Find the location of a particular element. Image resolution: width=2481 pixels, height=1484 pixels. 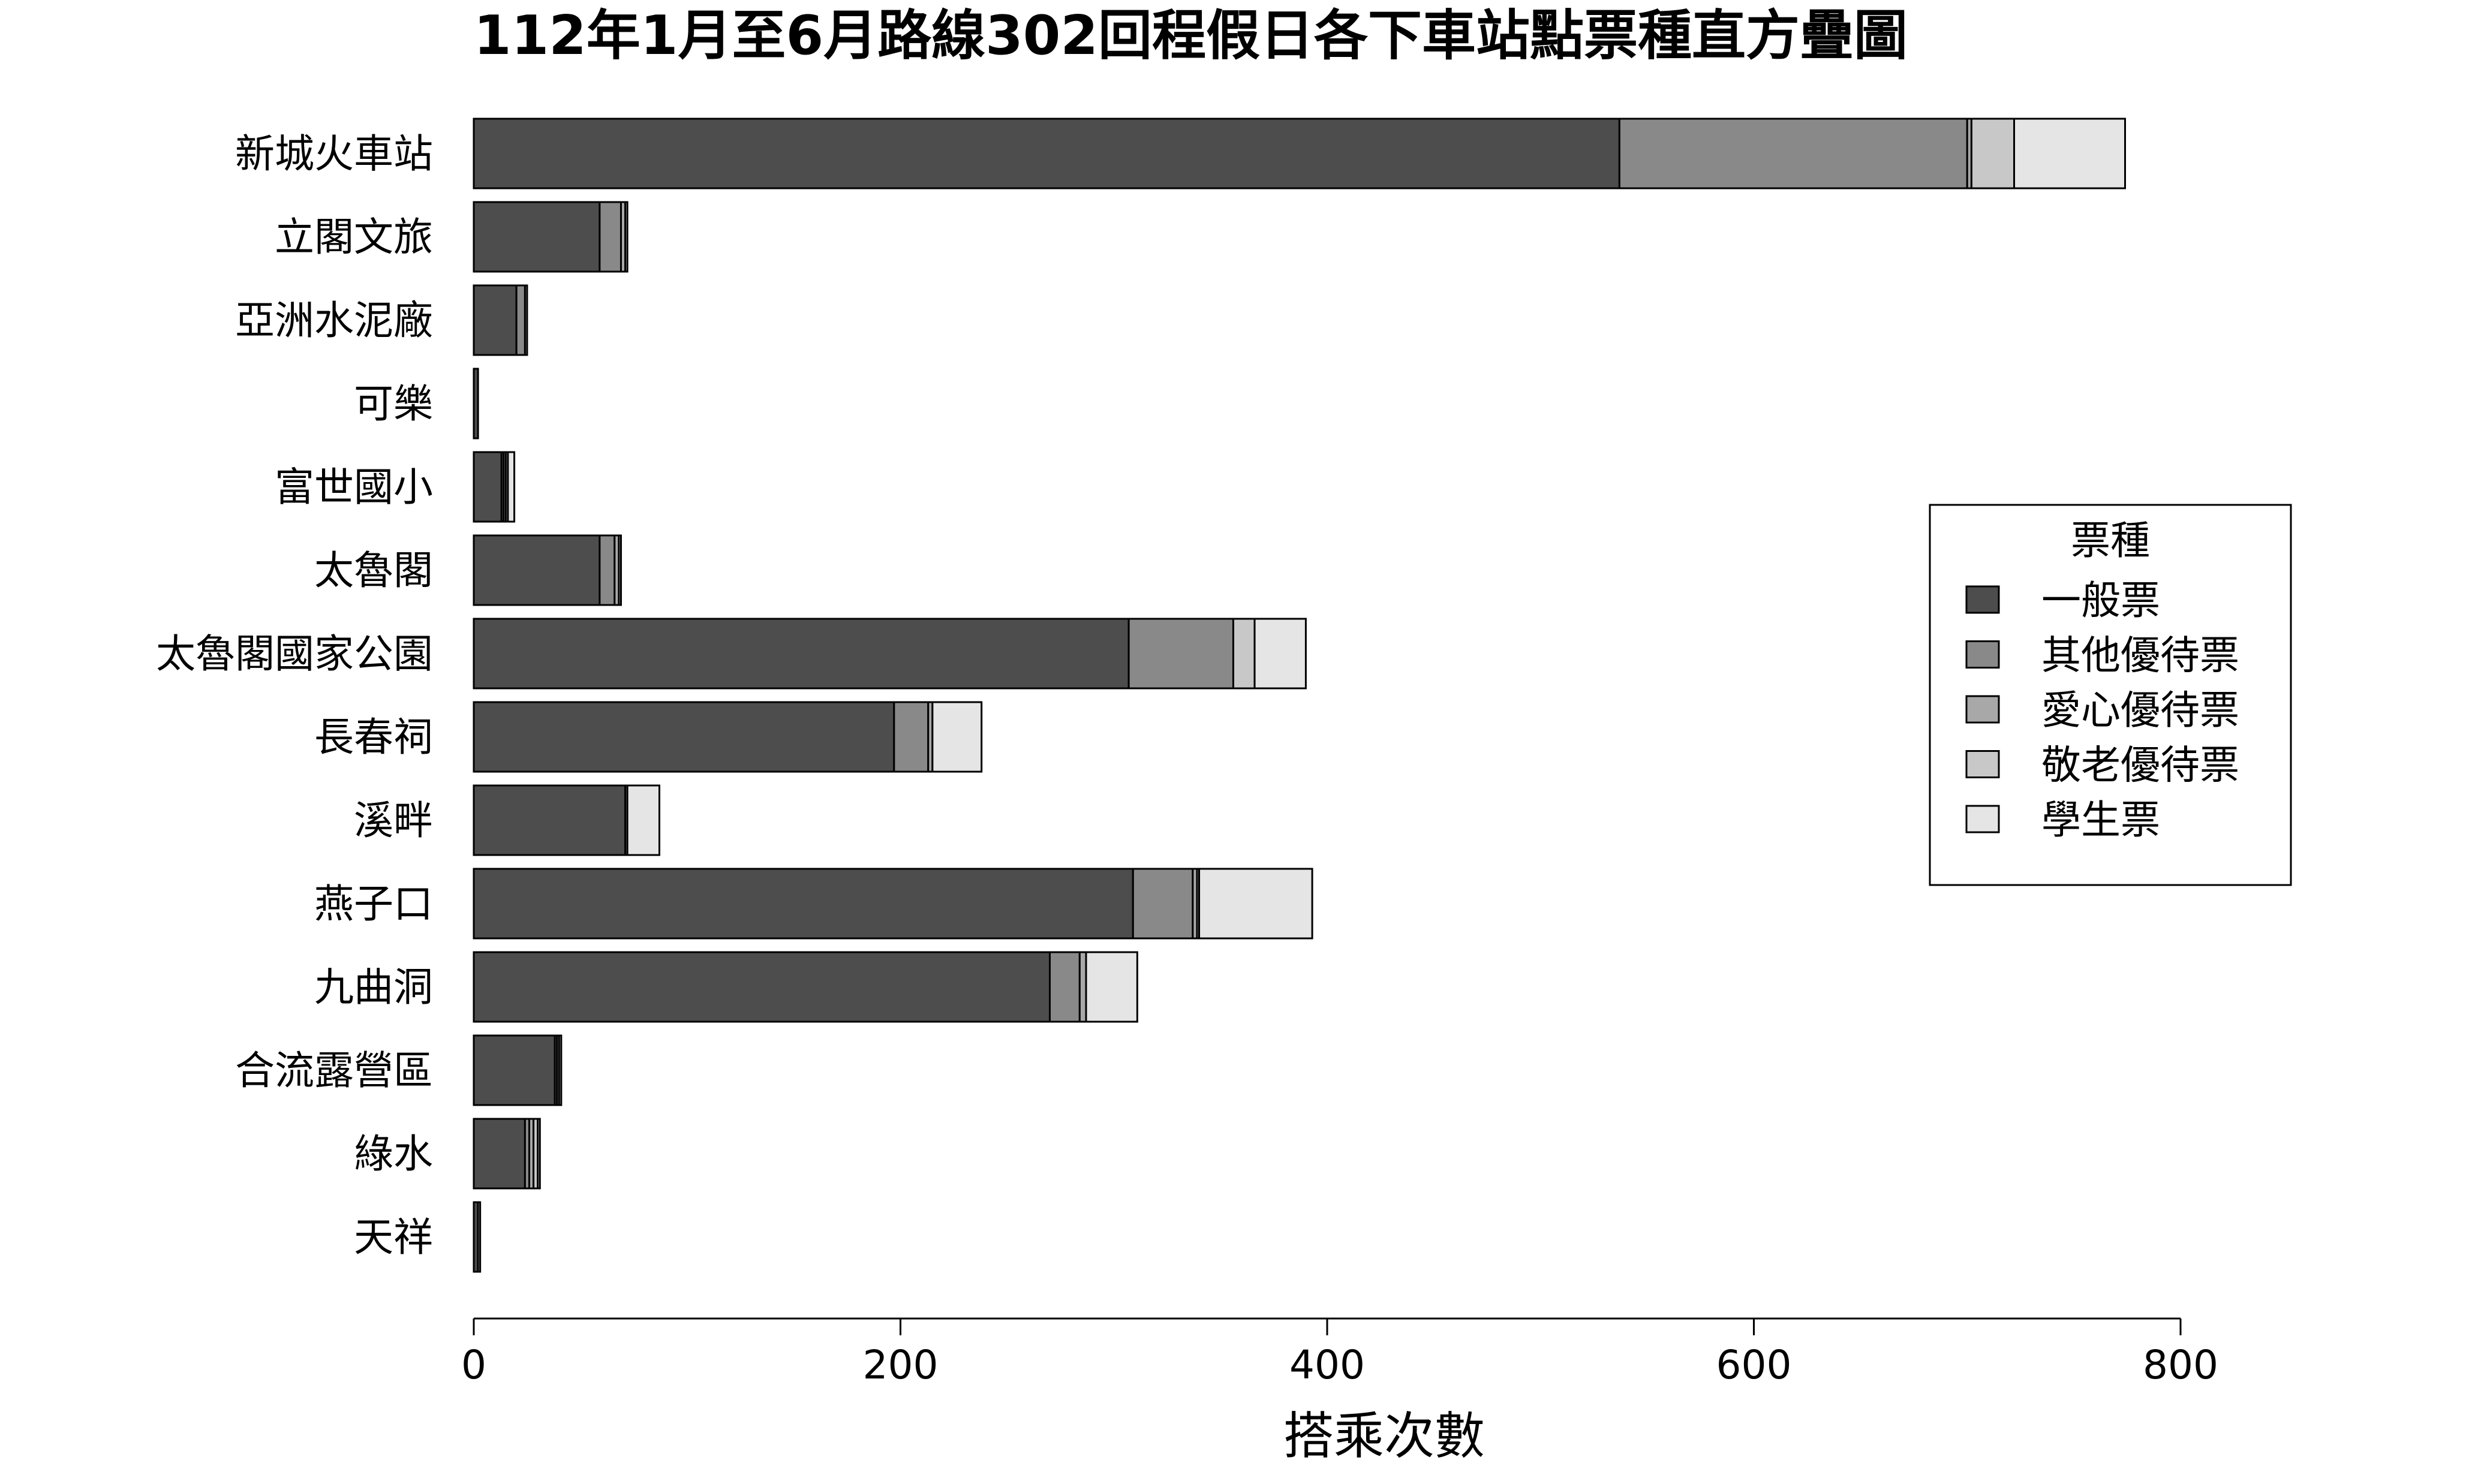

category-label: 長春祠 is located at coordinates (373, 737).